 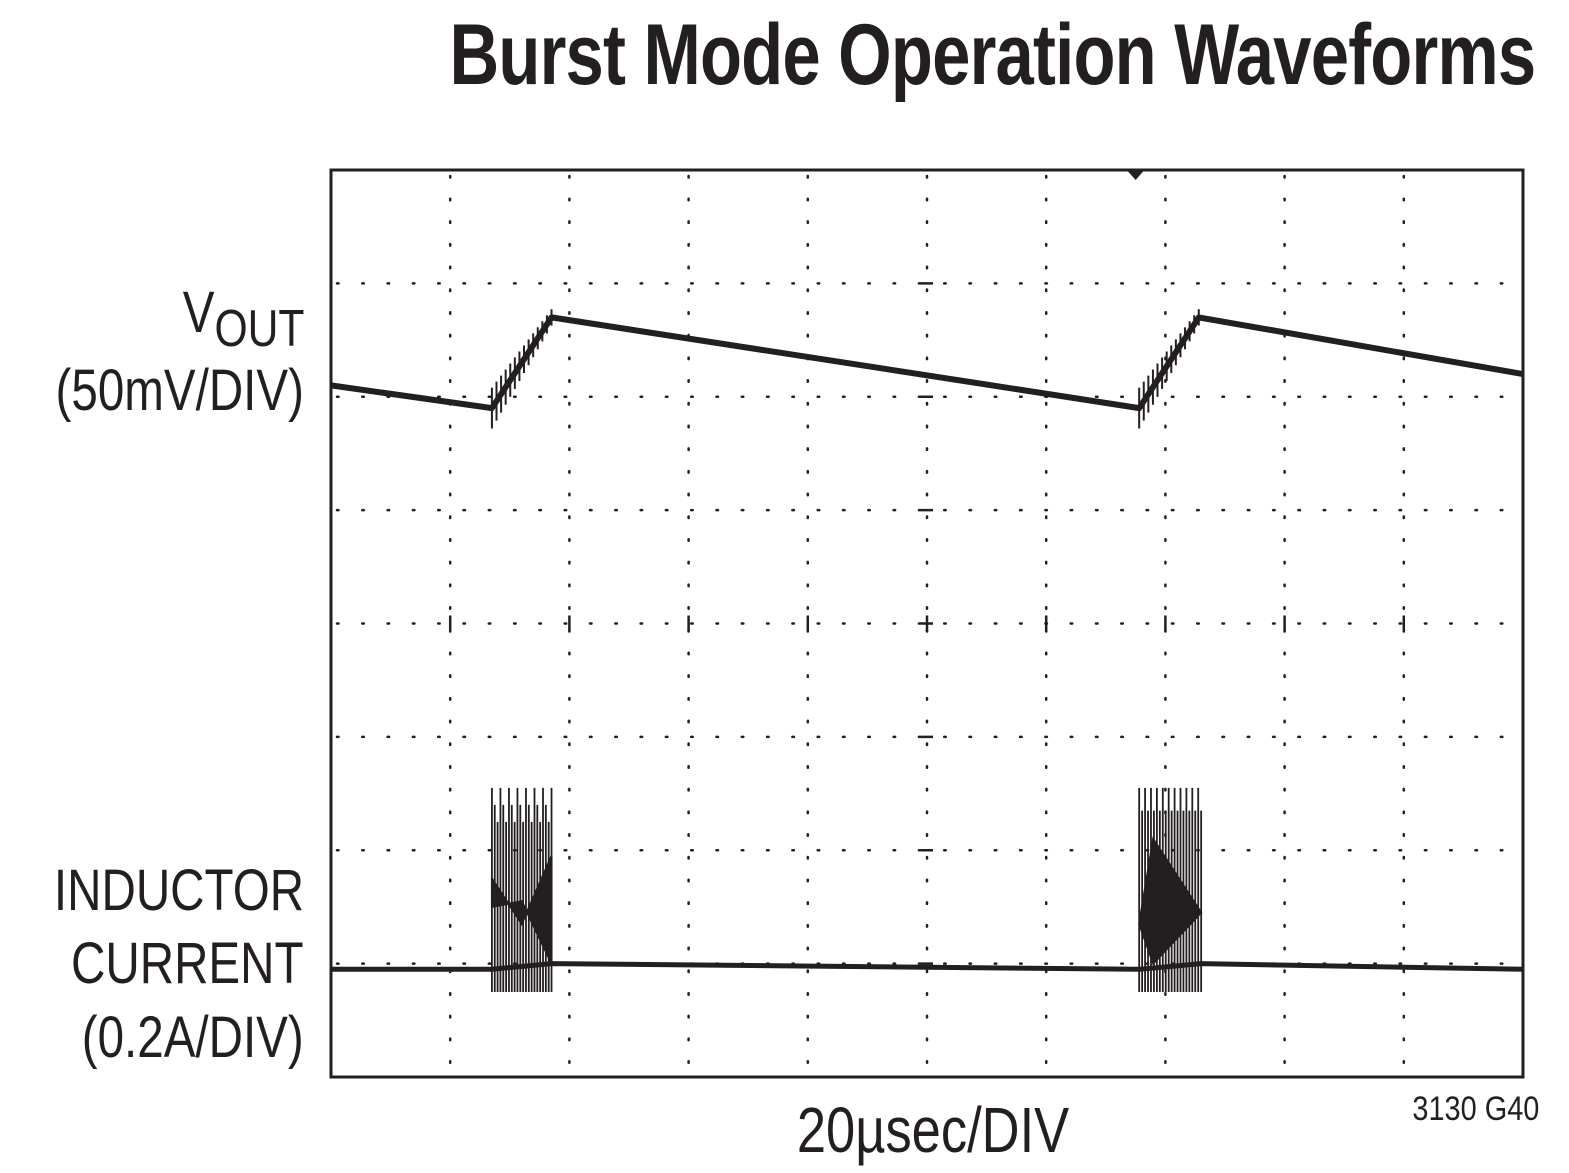 What do you see at coordinates (927, 363) in the screenshot?
I see `vout-trace` at bounding box center [927, 363].